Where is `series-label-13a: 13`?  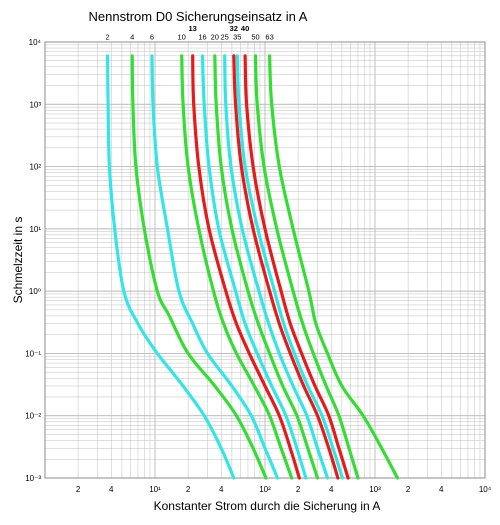 series-label-13a: 13 is located at coordinates (193, 28).